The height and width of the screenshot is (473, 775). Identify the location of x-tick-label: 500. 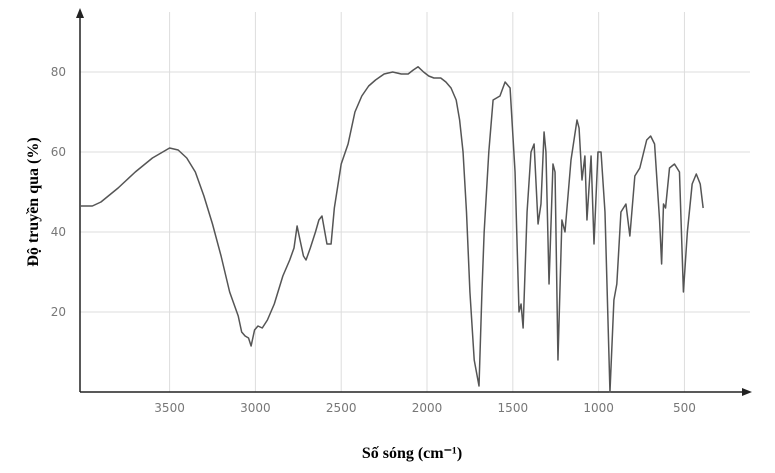
(684, 408).